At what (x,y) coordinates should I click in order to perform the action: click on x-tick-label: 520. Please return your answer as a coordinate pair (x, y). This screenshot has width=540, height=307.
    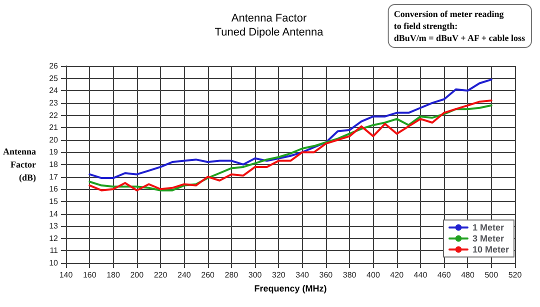
    Looking at the image, I should click on (515, 275).